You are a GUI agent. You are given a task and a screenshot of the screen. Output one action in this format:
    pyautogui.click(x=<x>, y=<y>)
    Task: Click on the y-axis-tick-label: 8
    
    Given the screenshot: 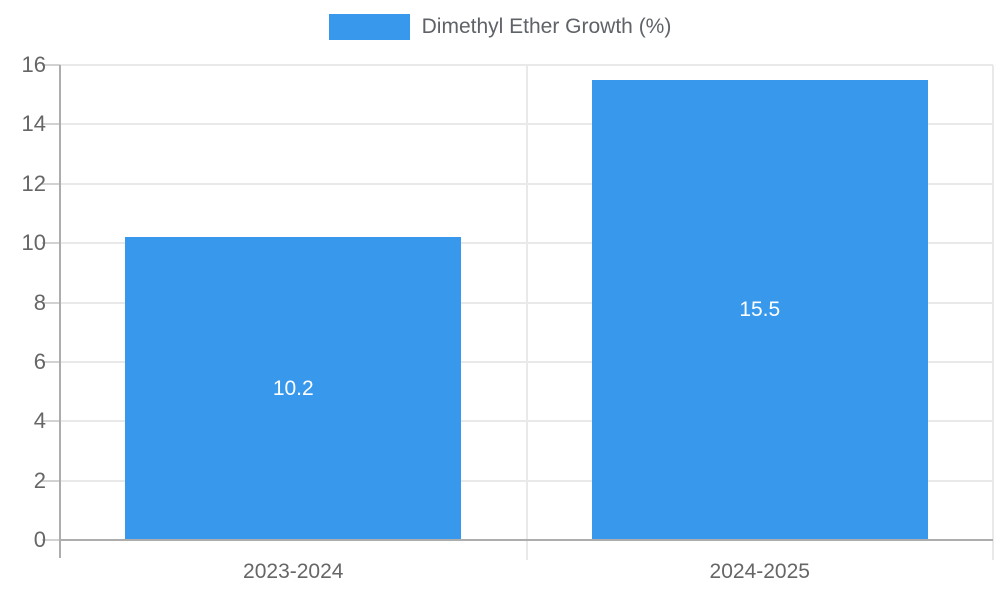 What is the action you would take?
    pyautogui.click(x=39, y=302)
    